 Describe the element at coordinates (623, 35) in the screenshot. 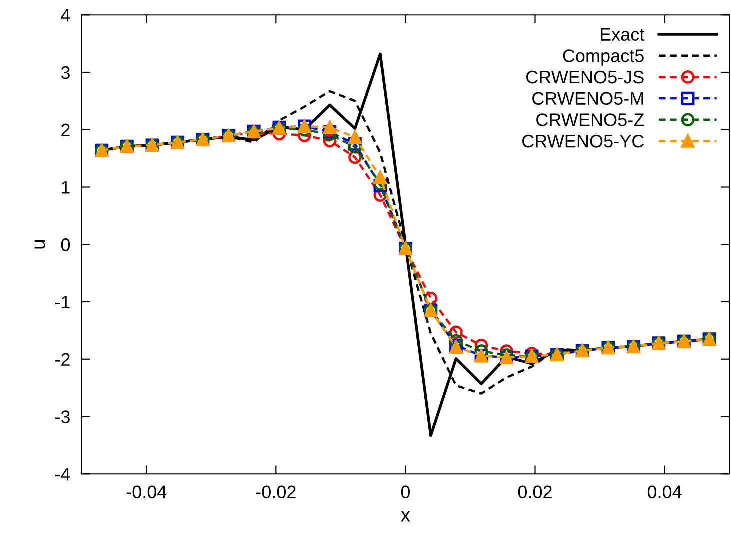

I see `legend-label: Exact` at that location.